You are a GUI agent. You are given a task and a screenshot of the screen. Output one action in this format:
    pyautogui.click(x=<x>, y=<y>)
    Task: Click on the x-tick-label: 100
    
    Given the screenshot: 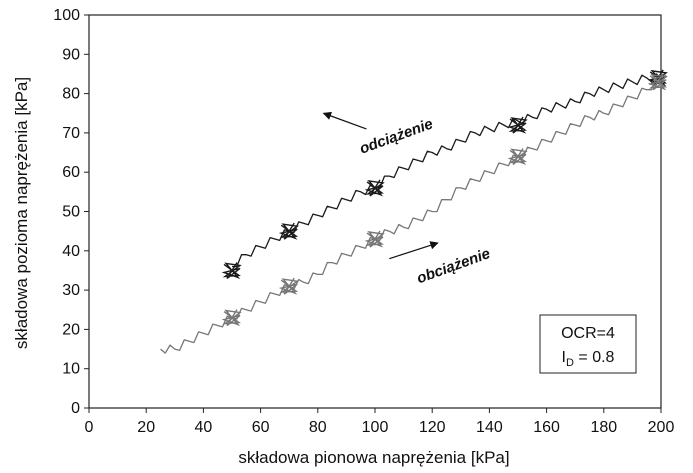 What is the action you would take?
    pyautogui.click(x=375, y=427)
    